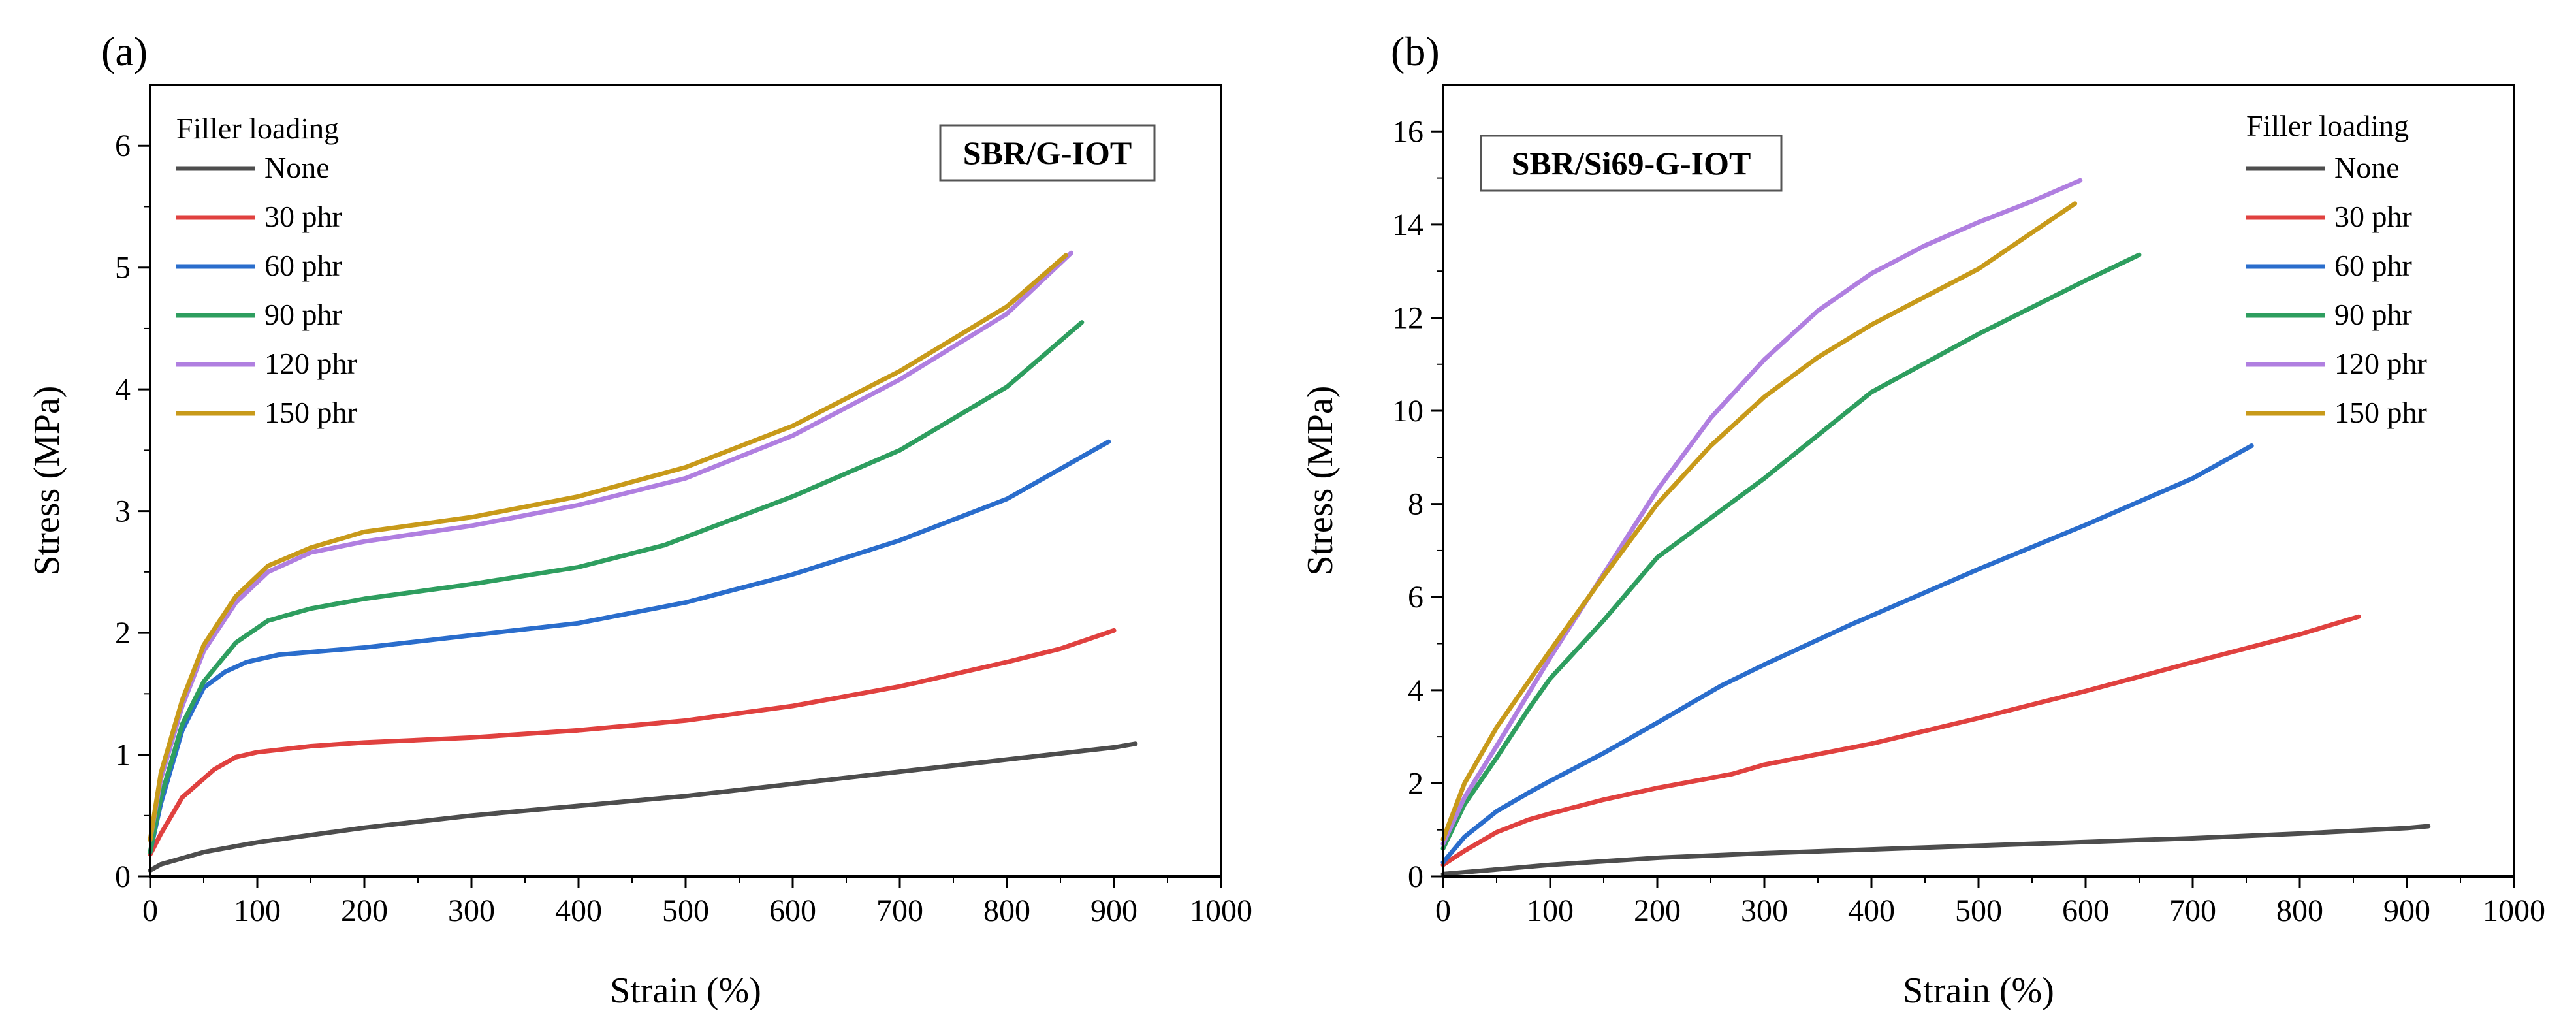 This screenshot has width=2576, height=1026. Describe the element at coordinates (123, 146) in the screenshot. I see `panel-a-y-tick-label: 6` at that location.